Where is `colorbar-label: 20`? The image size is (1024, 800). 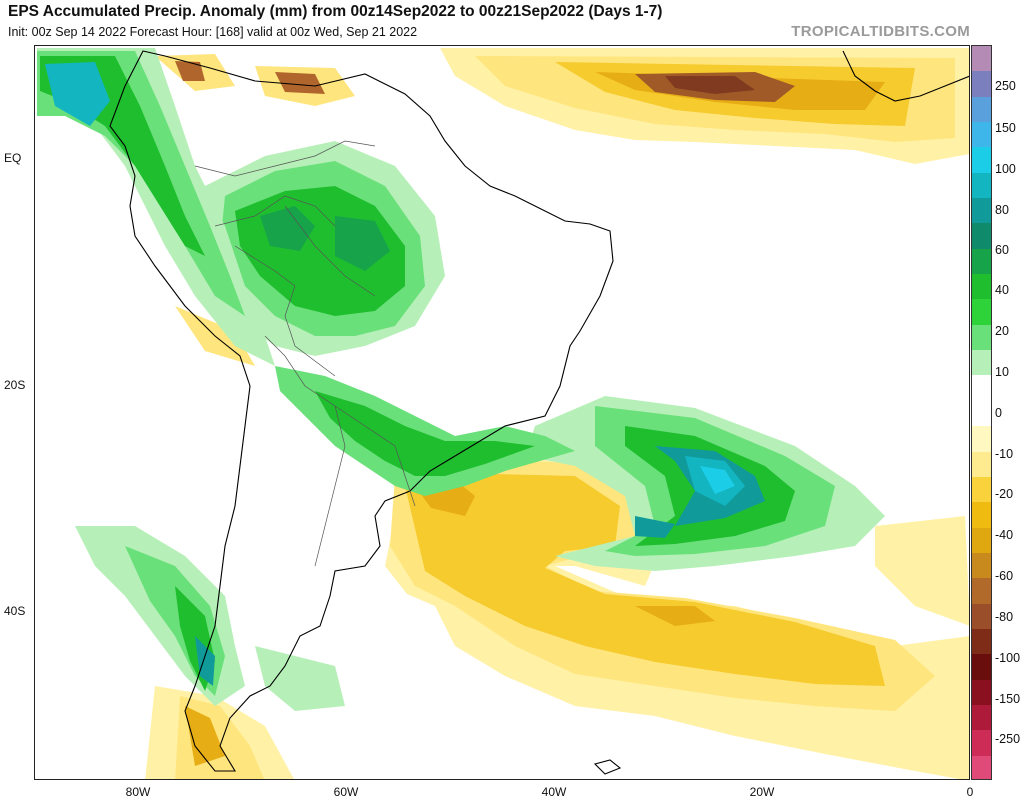
colorbar-label: 20 is located at coordinates (1002, 331).